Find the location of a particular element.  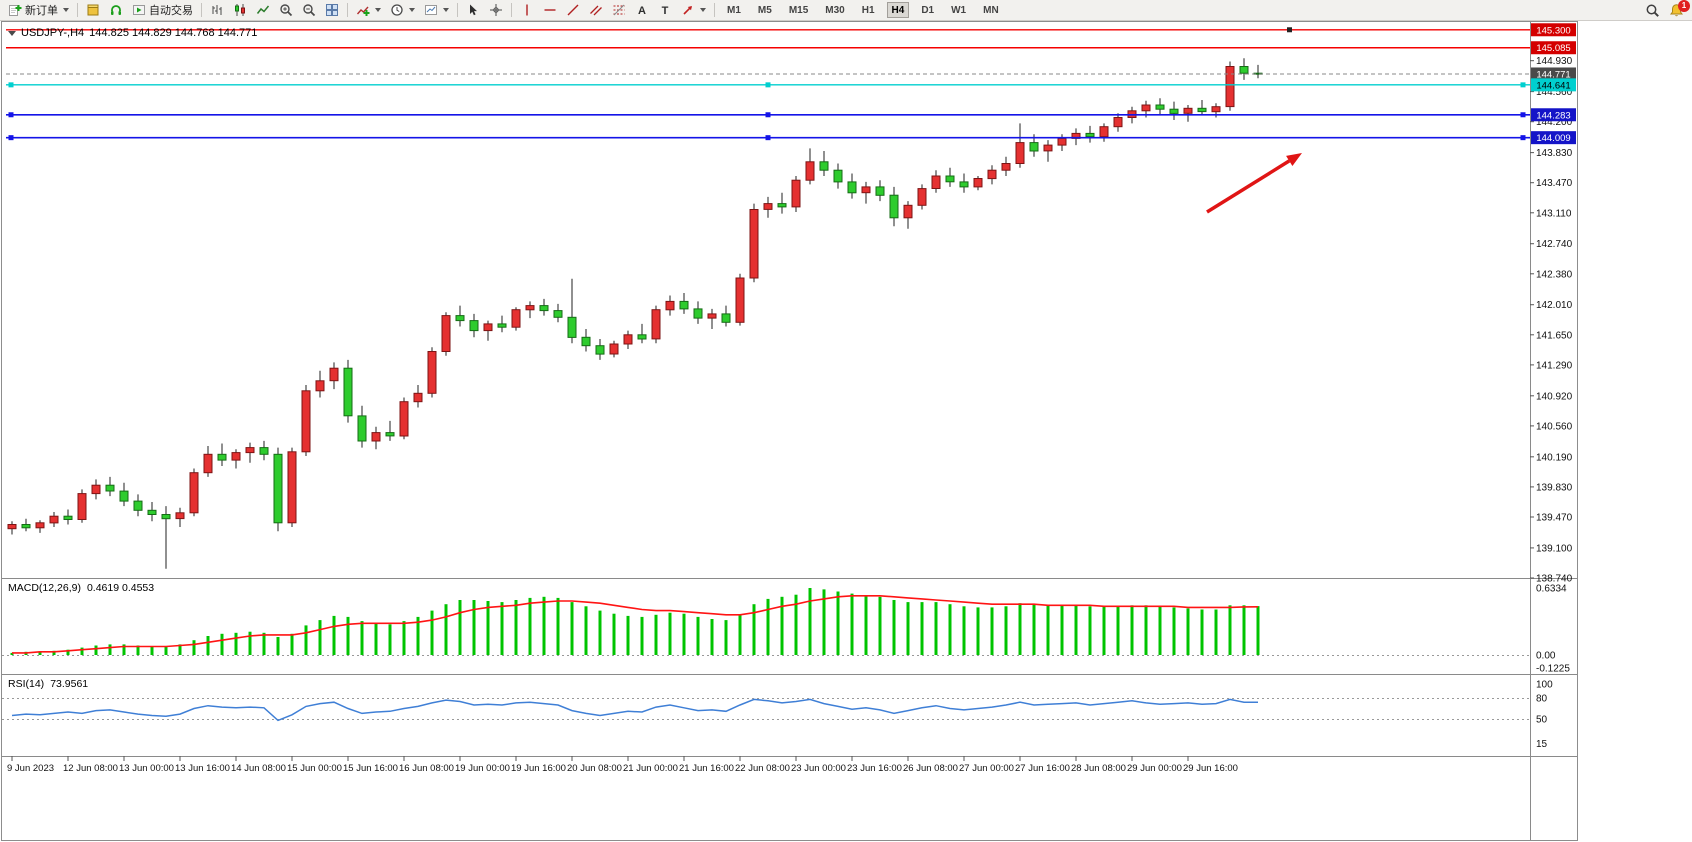

macd-scale-label: -0.1225 is located at coordinates (1553, 668).